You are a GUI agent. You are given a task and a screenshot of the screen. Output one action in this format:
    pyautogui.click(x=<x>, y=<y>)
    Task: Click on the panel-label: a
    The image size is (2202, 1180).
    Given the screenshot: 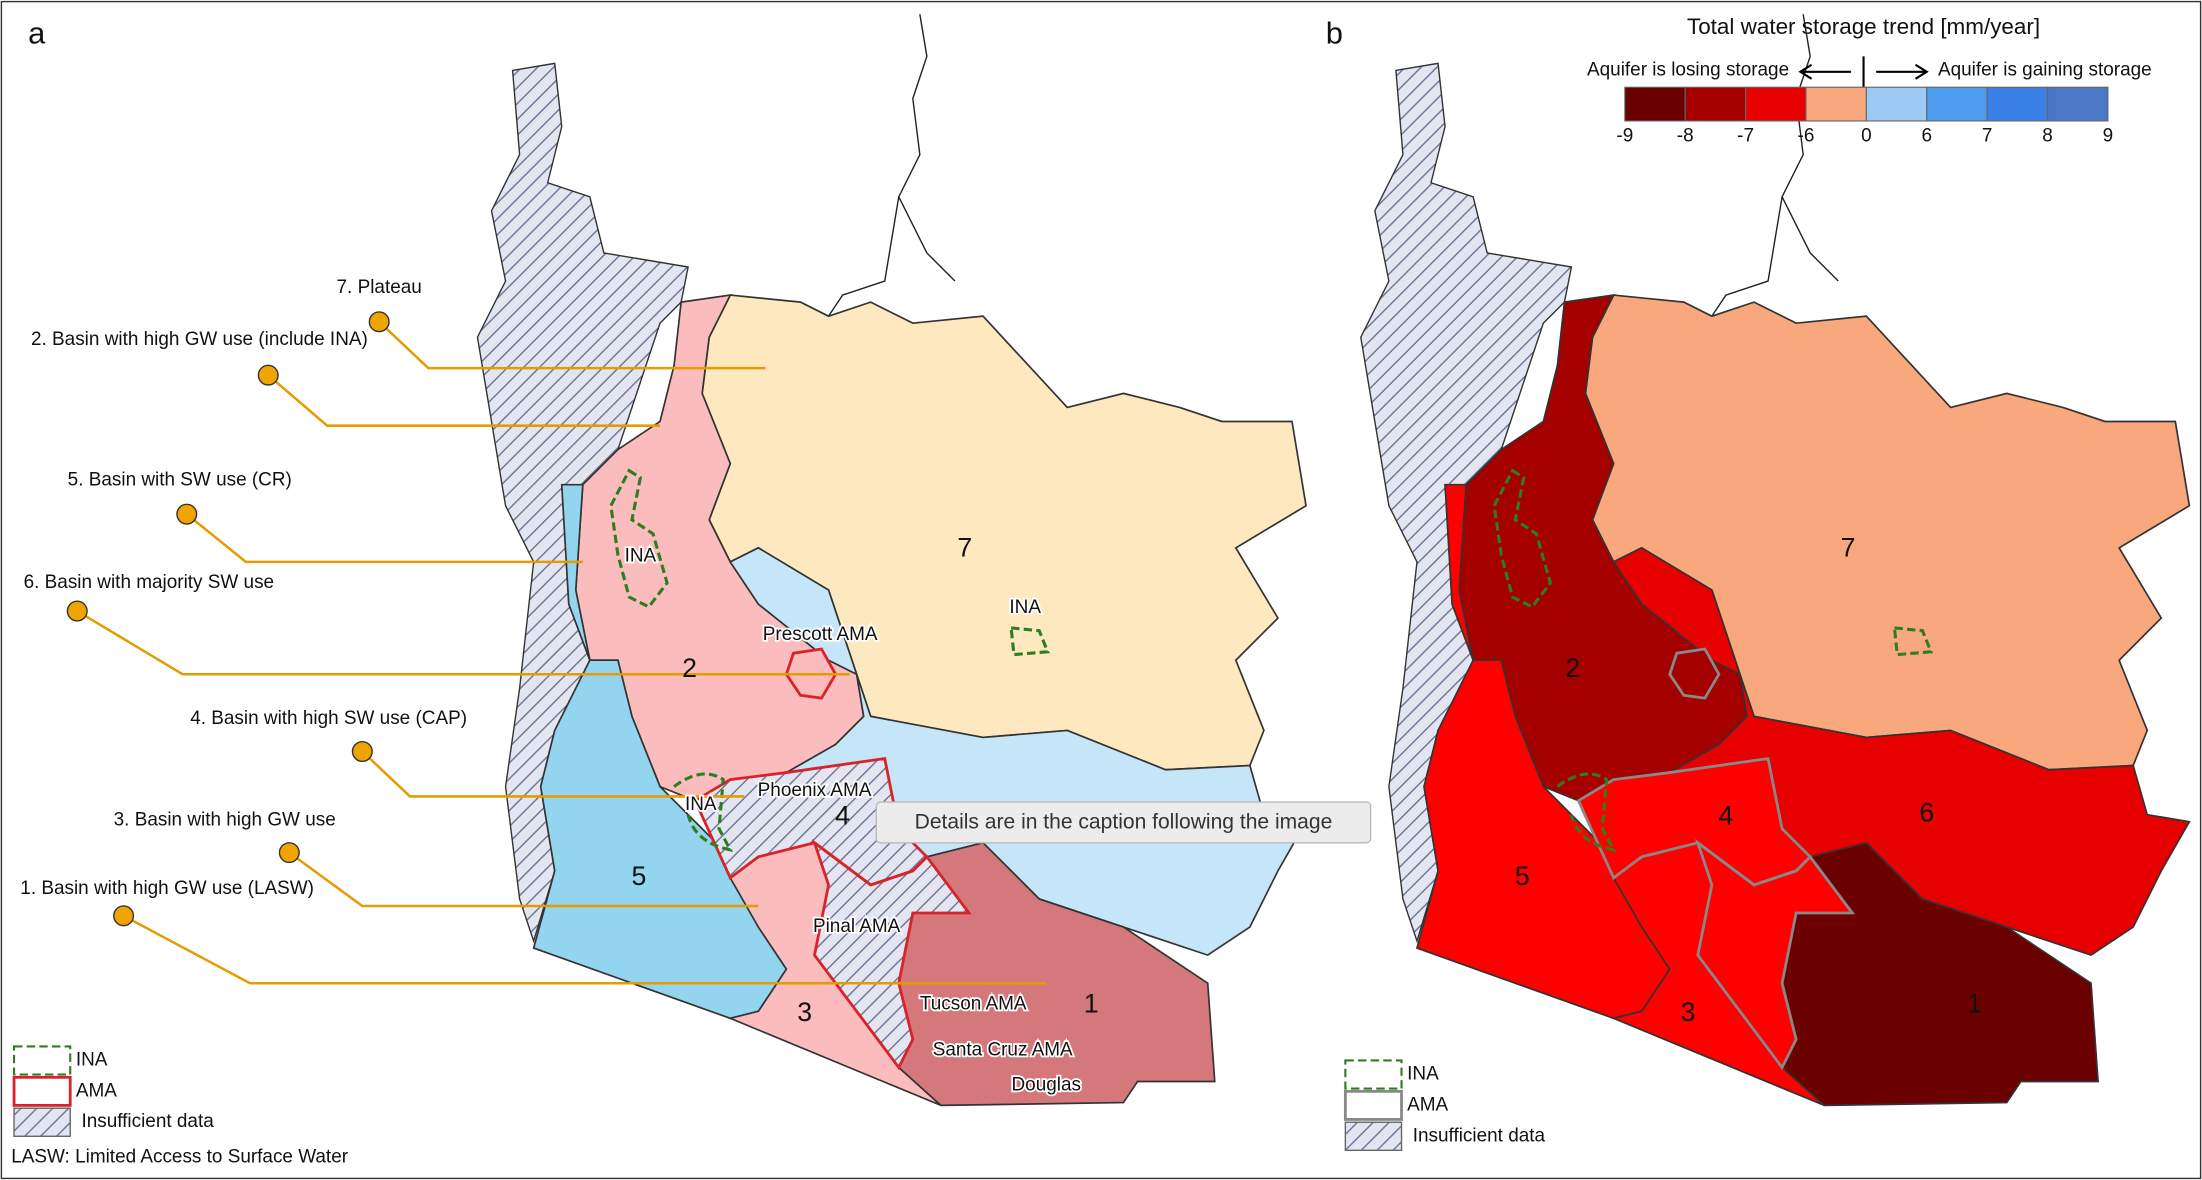 What is the action you would take?
    pyautogui.click(x=37, y=32)
    